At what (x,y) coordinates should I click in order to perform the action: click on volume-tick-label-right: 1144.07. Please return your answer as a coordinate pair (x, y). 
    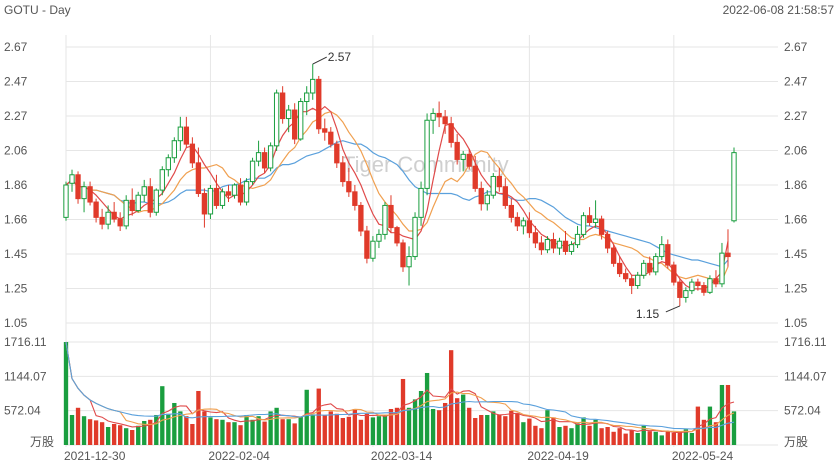
    Looking at the image, I should click on (805, 376).